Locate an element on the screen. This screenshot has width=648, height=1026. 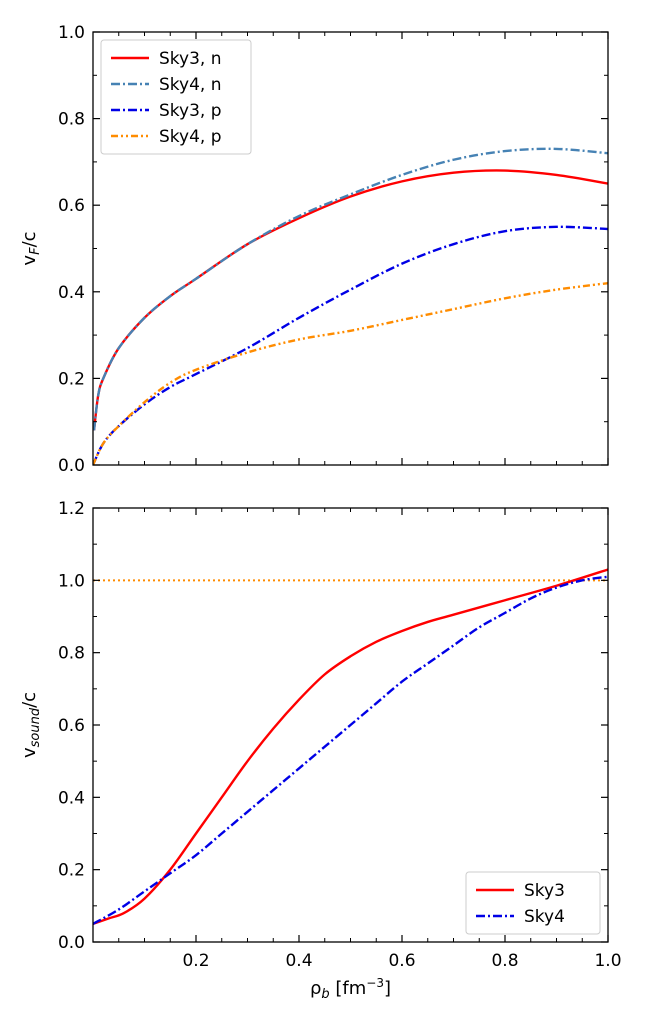
legend: Sky3 Sky4 is located at coordinates (533, 903).